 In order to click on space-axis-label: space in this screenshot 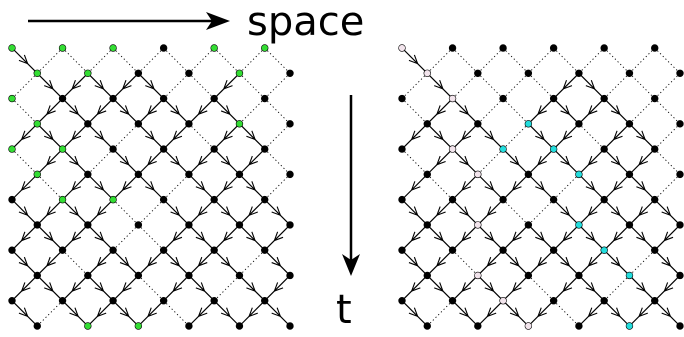, I will do `click(306, 22)`.